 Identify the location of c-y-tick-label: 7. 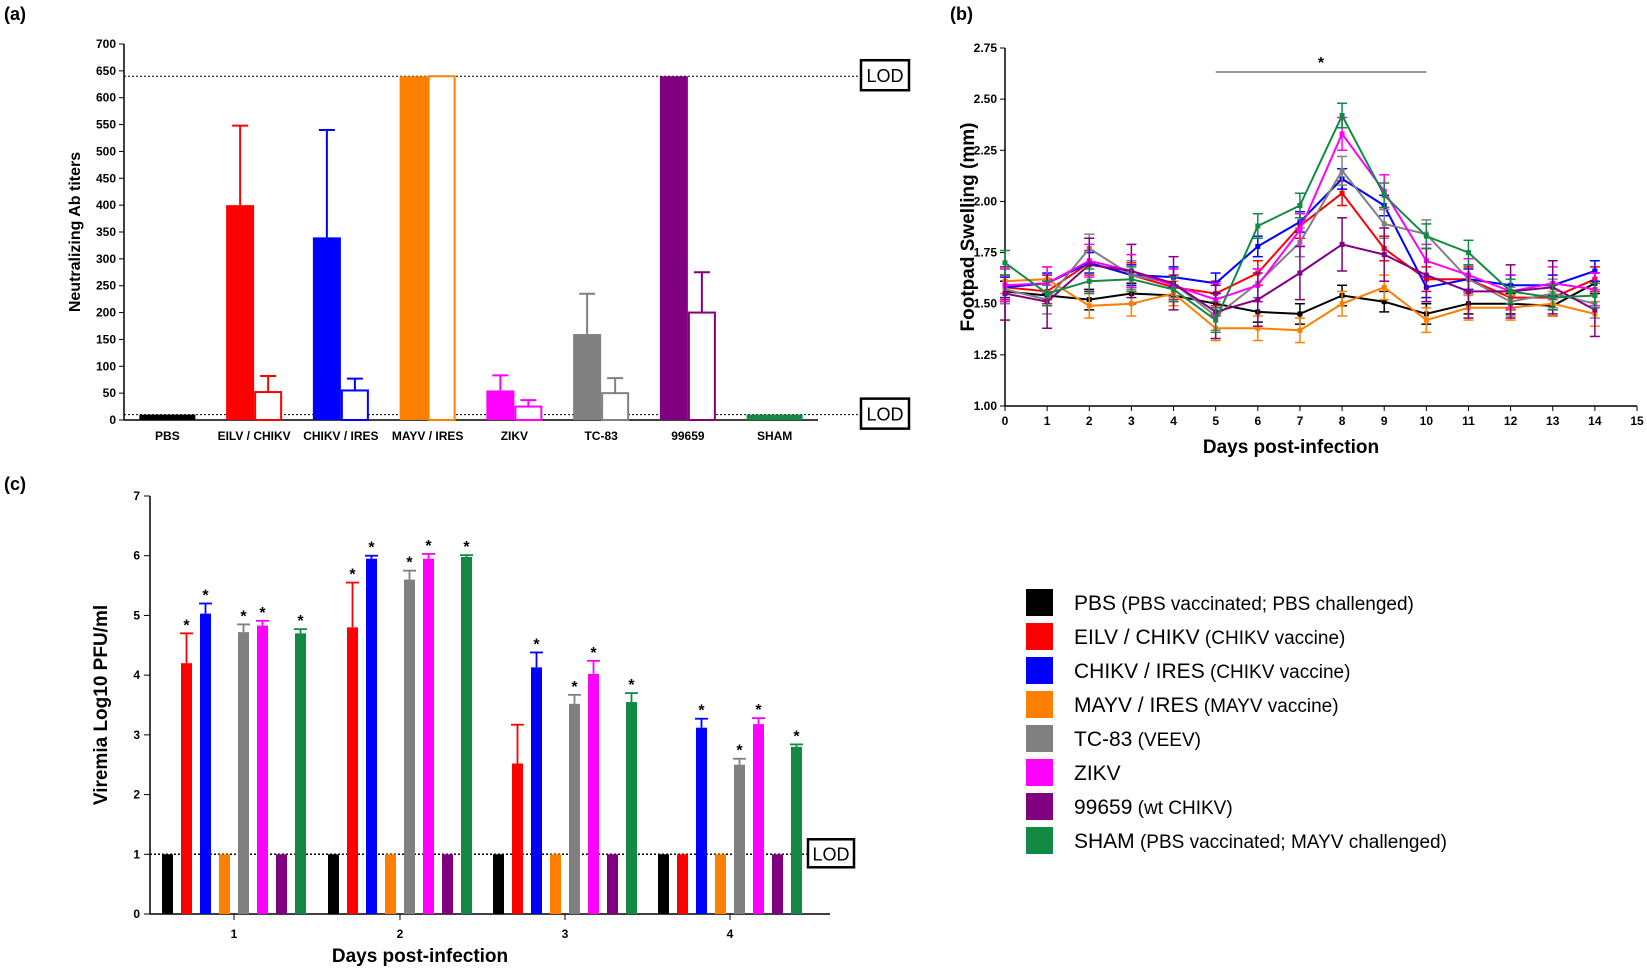
(136, 496).